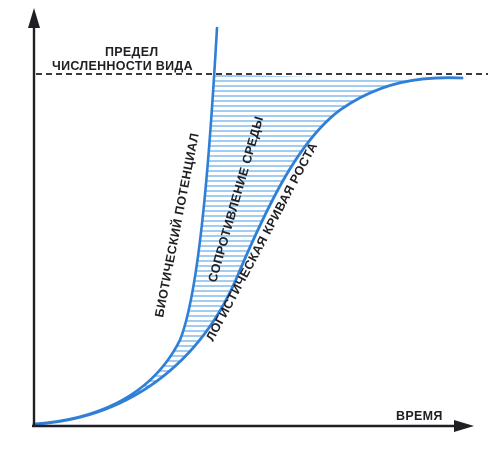  What do you see at coordinates (122, 66) in the screenshot?
I see `limit-label-line2: ЧИСЛЕННОСТИ ВИДА` at bounding box center [122, 66].